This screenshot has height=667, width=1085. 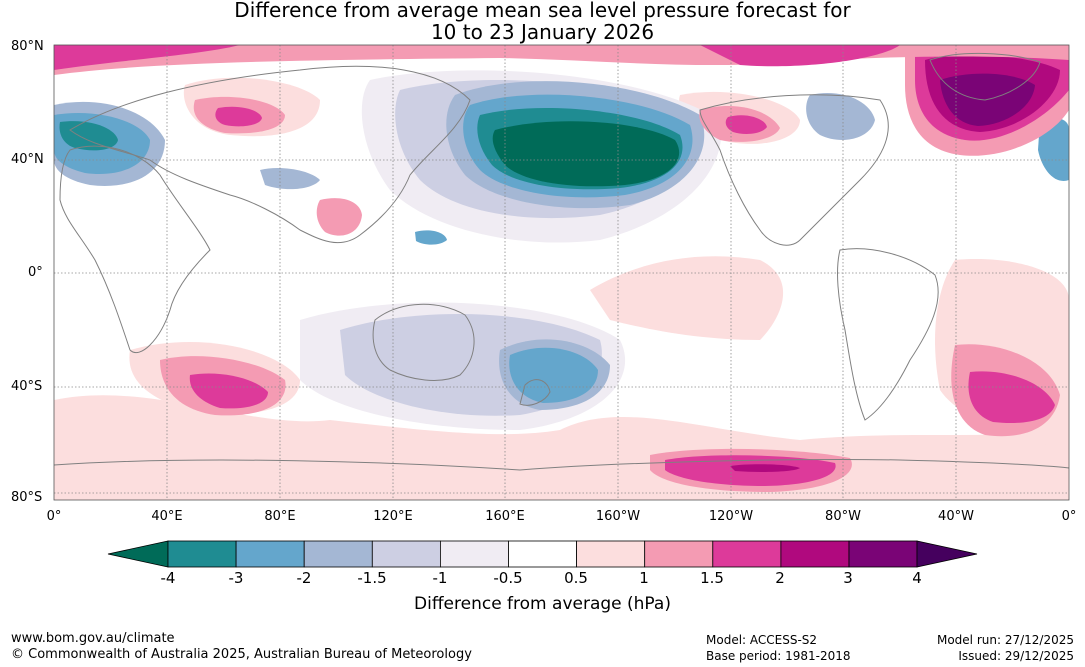 I want to click on colorbar-tick: 1, so click(x=644, y=578).